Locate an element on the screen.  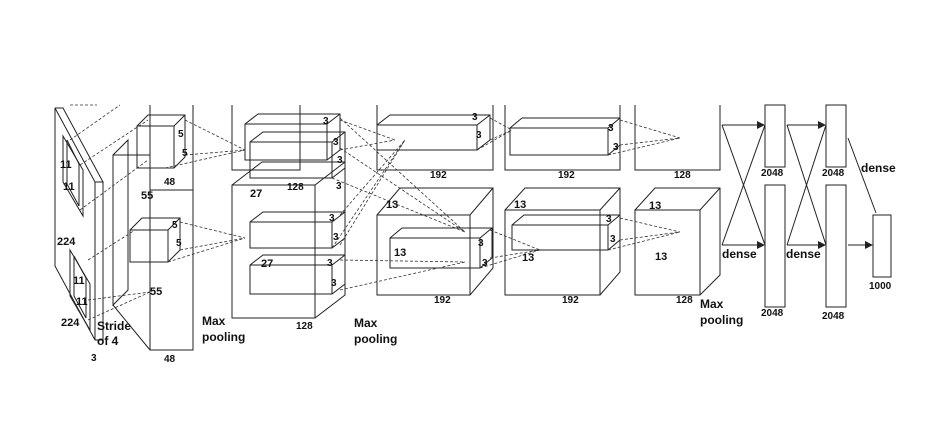
conv2-size-top-label: 27 is located at coordinates (256, 194).